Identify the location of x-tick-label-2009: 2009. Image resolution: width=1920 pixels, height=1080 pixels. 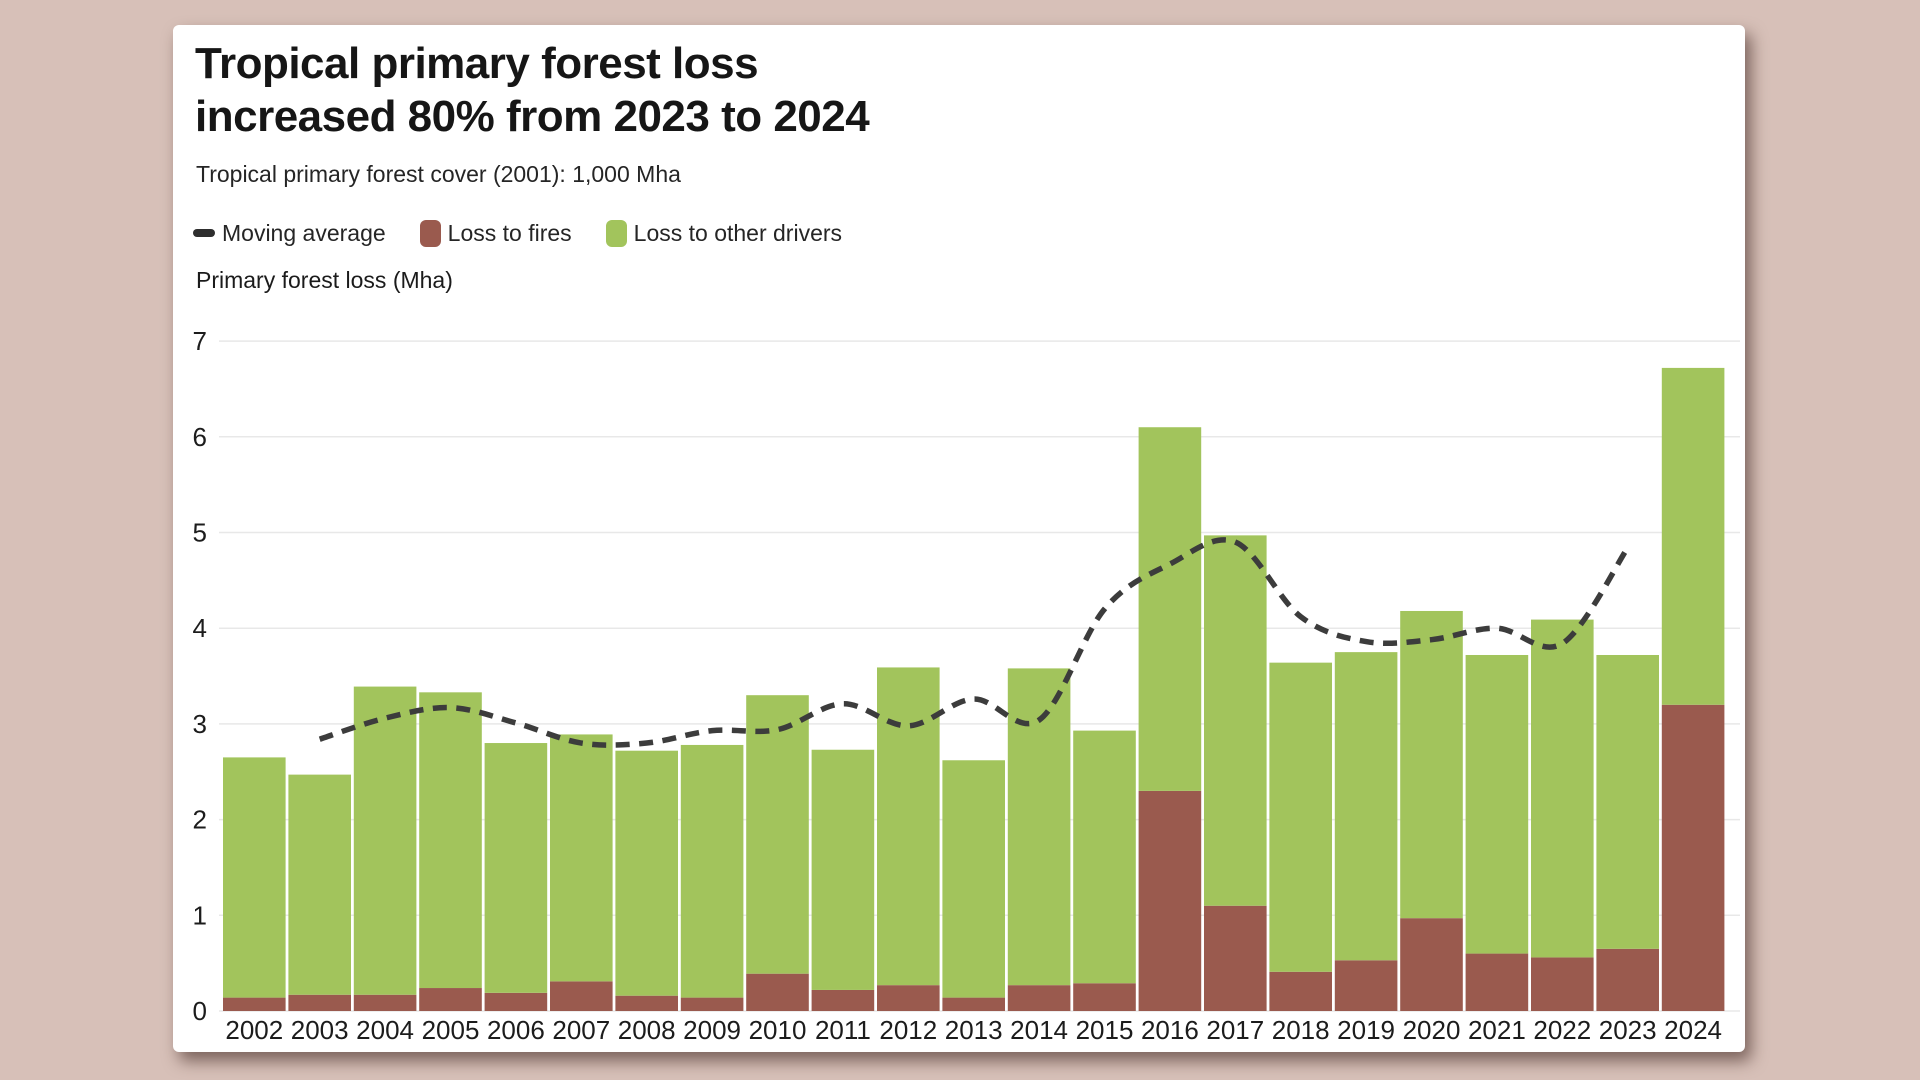
(712, 1030).